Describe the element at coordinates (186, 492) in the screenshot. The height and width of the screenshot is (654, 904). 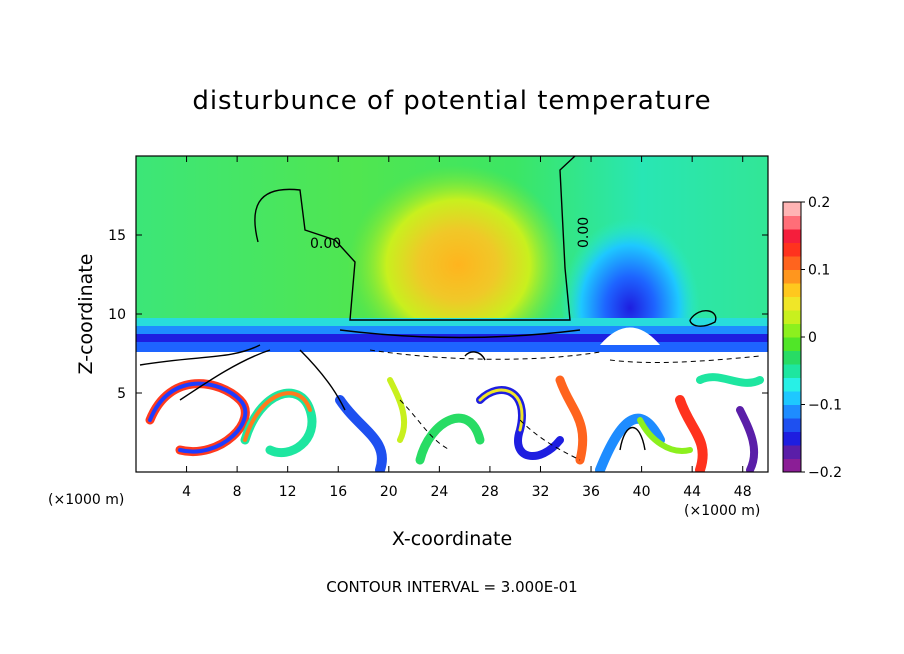
I see `x-tick-label: 4` at that location.